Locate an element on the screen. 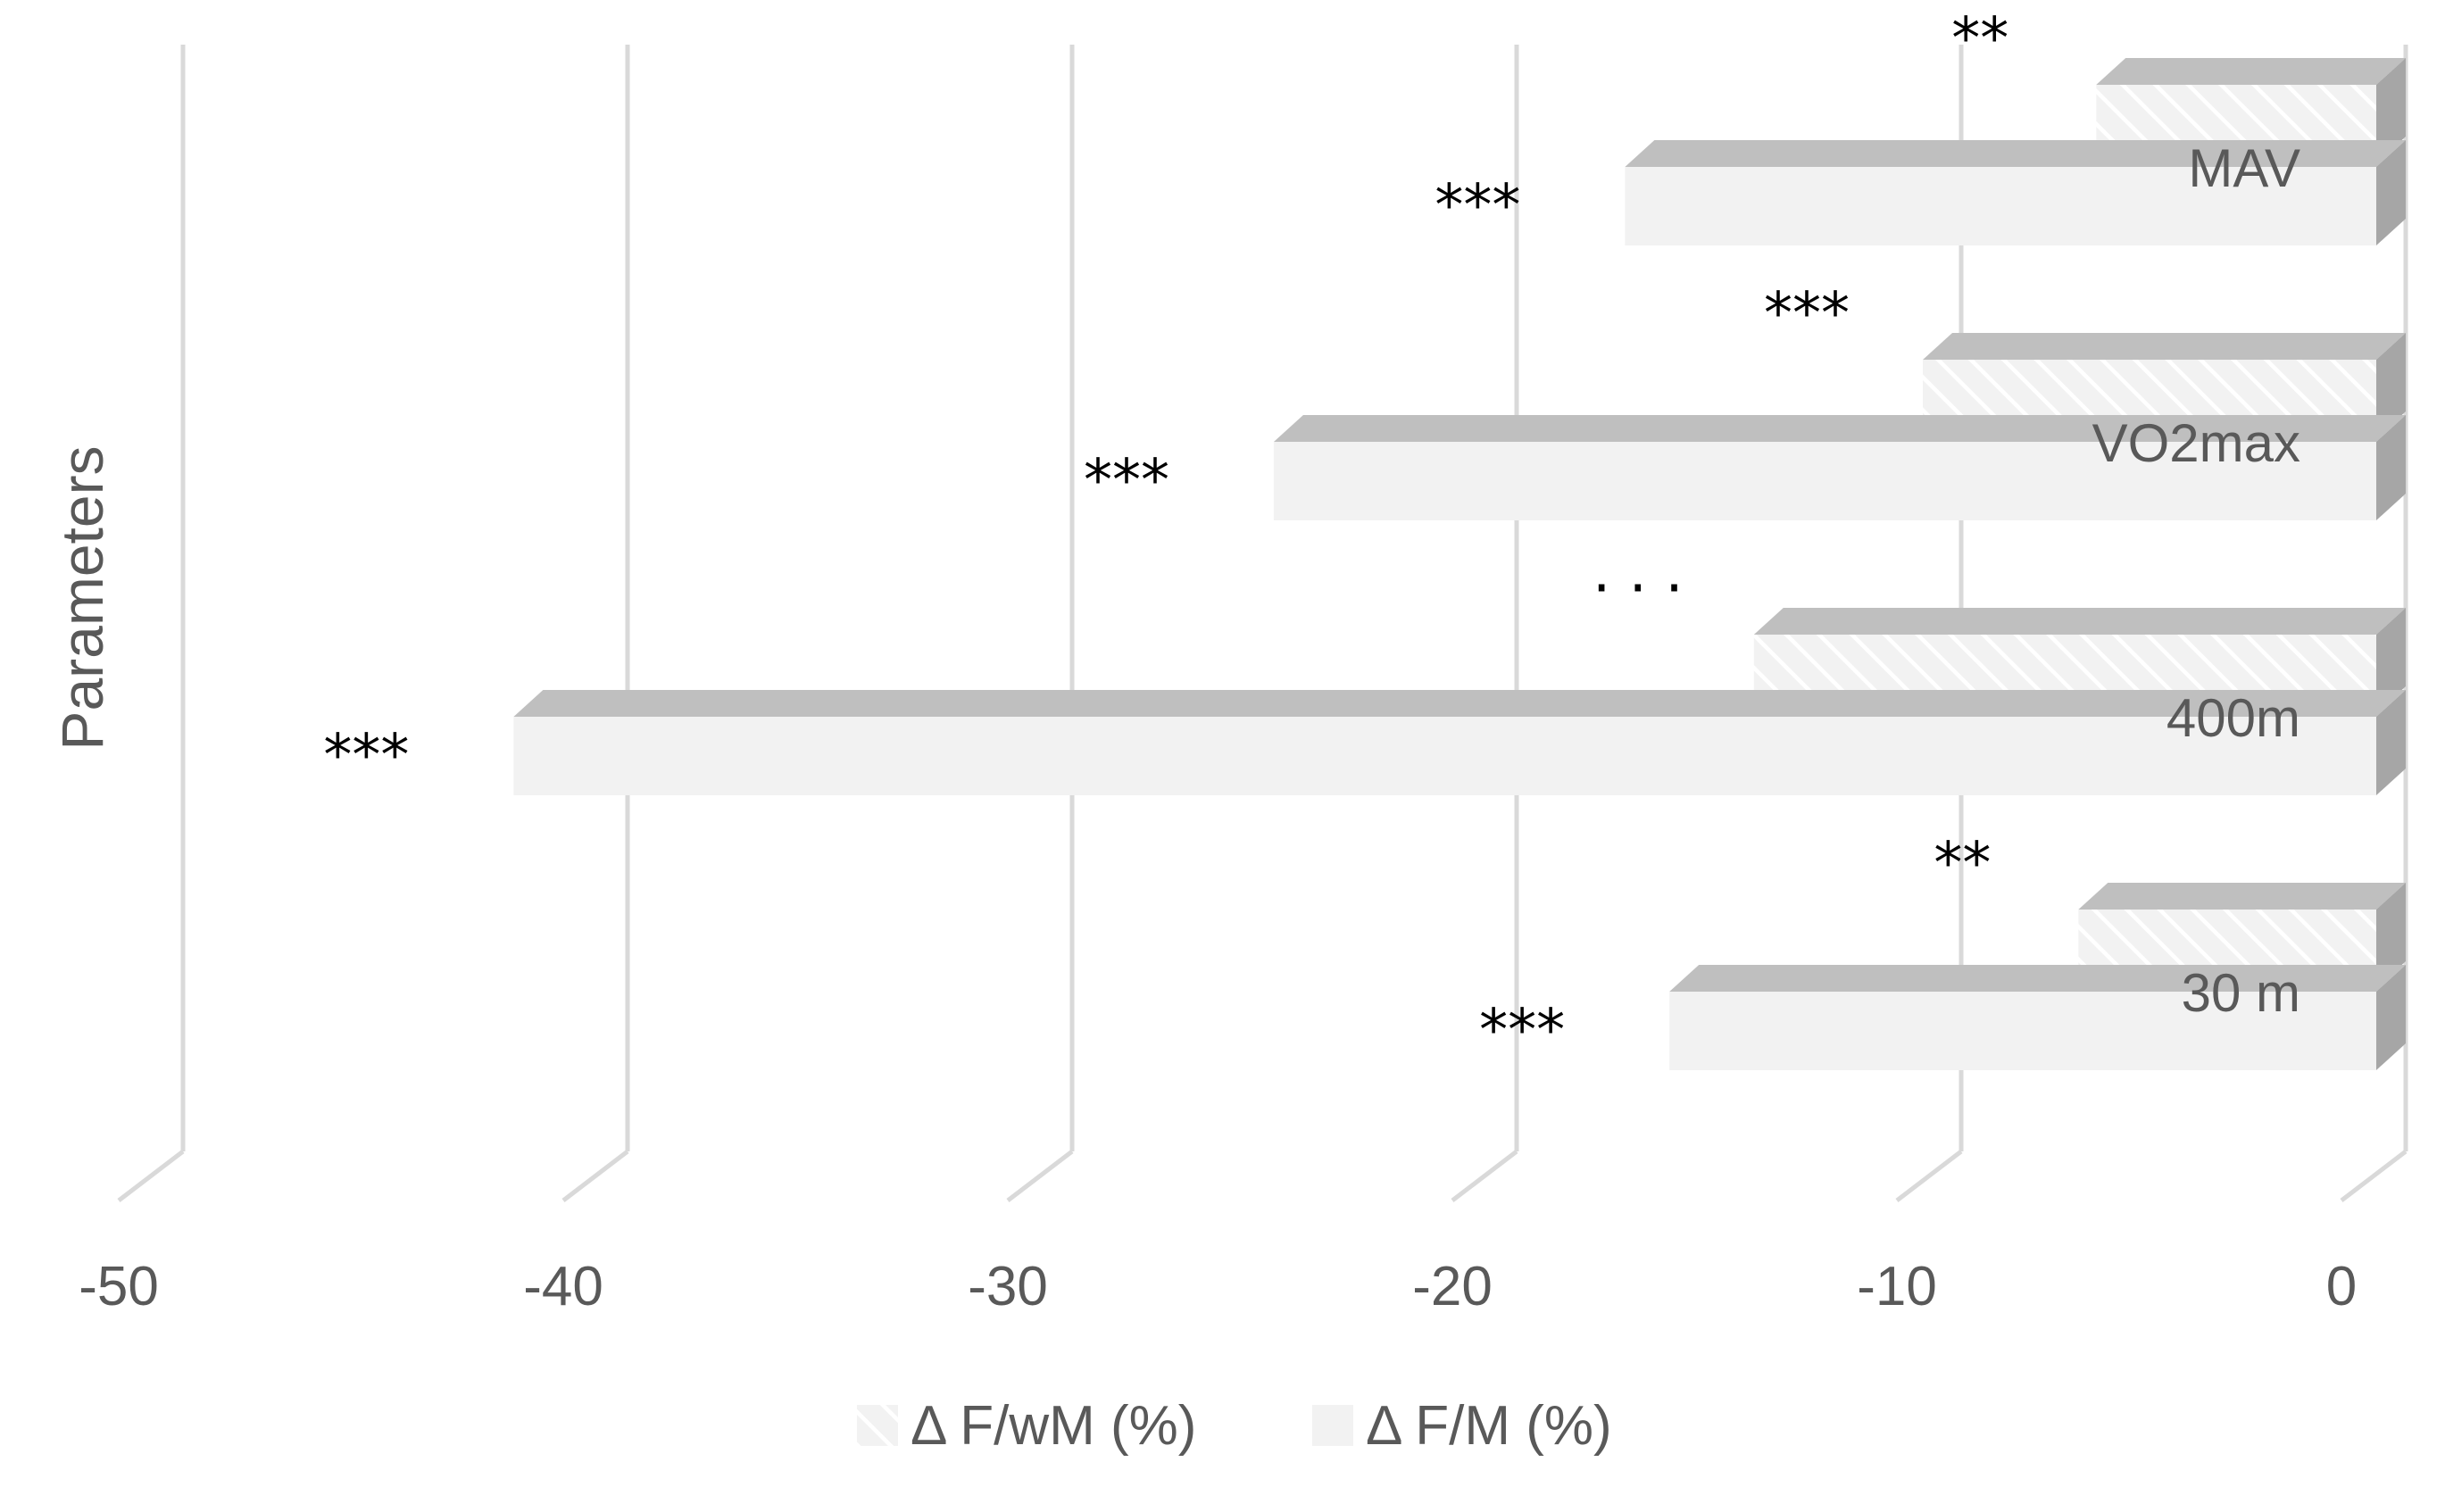 The image size is (2445, 1512). x-tick-label: -40 is located at coordinates (563, 1286).